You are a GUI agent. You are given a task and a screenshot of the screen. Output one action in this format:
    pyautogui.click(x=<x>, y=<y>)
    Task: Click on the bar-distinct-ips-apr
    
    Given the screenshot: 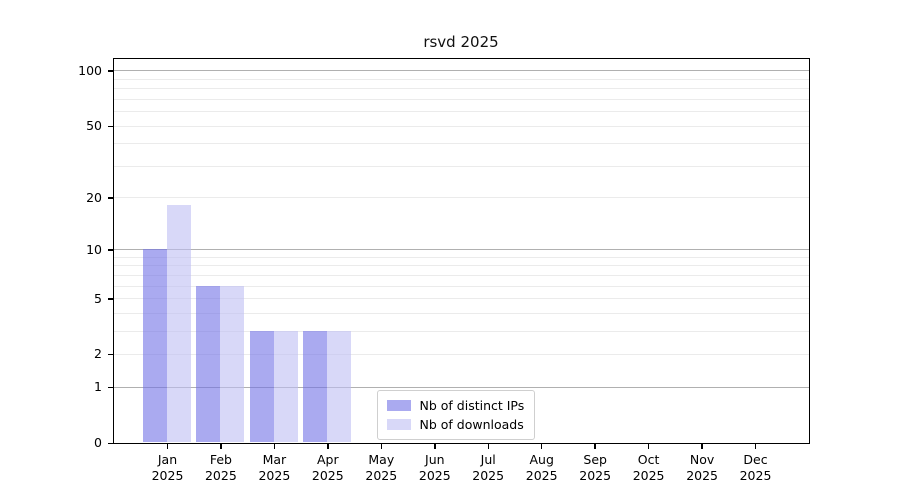 What is the action you would take?
    pyautogui.click(x=315, y=386)
    